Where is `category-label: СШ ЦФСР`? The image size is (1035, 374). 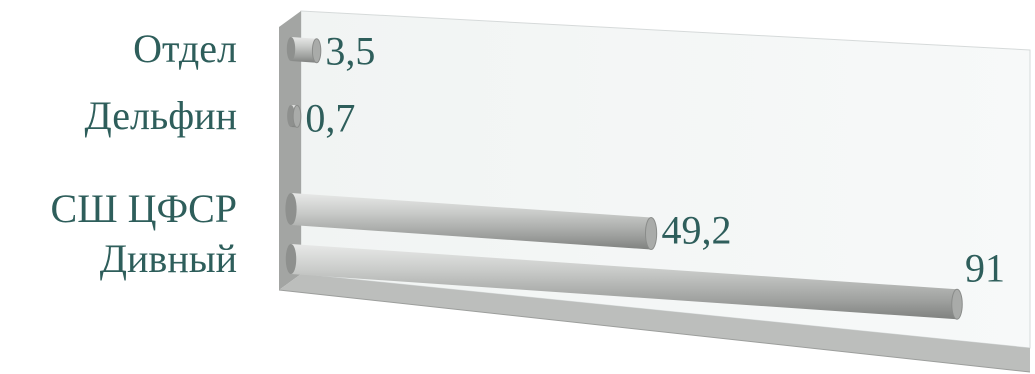 category-label: СШ ЦФСР is located at coordinates (144, 208).